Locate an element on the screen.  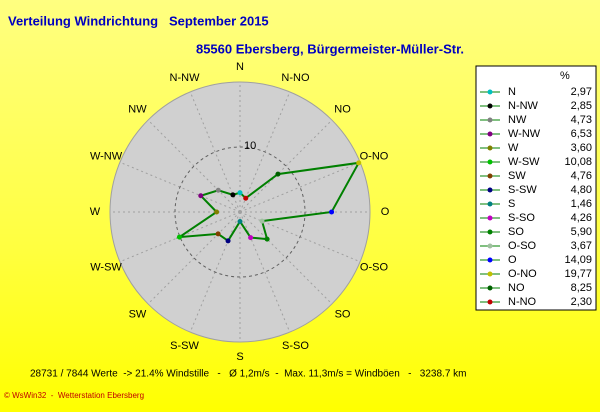
direction-label: N is located at coordinates (240, 67).